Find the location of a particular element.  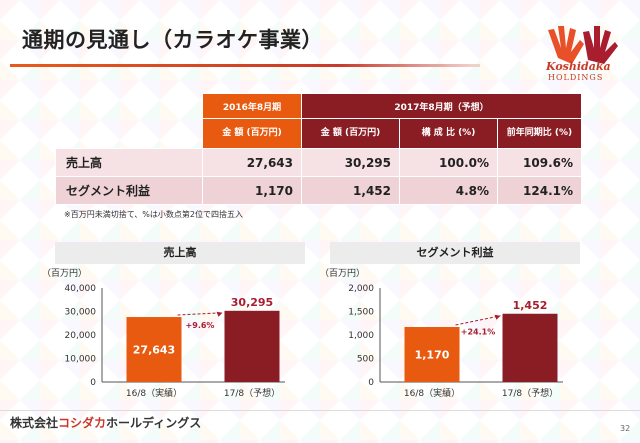

y-tick-label: 20,000 is located at coordinates (81, 336).